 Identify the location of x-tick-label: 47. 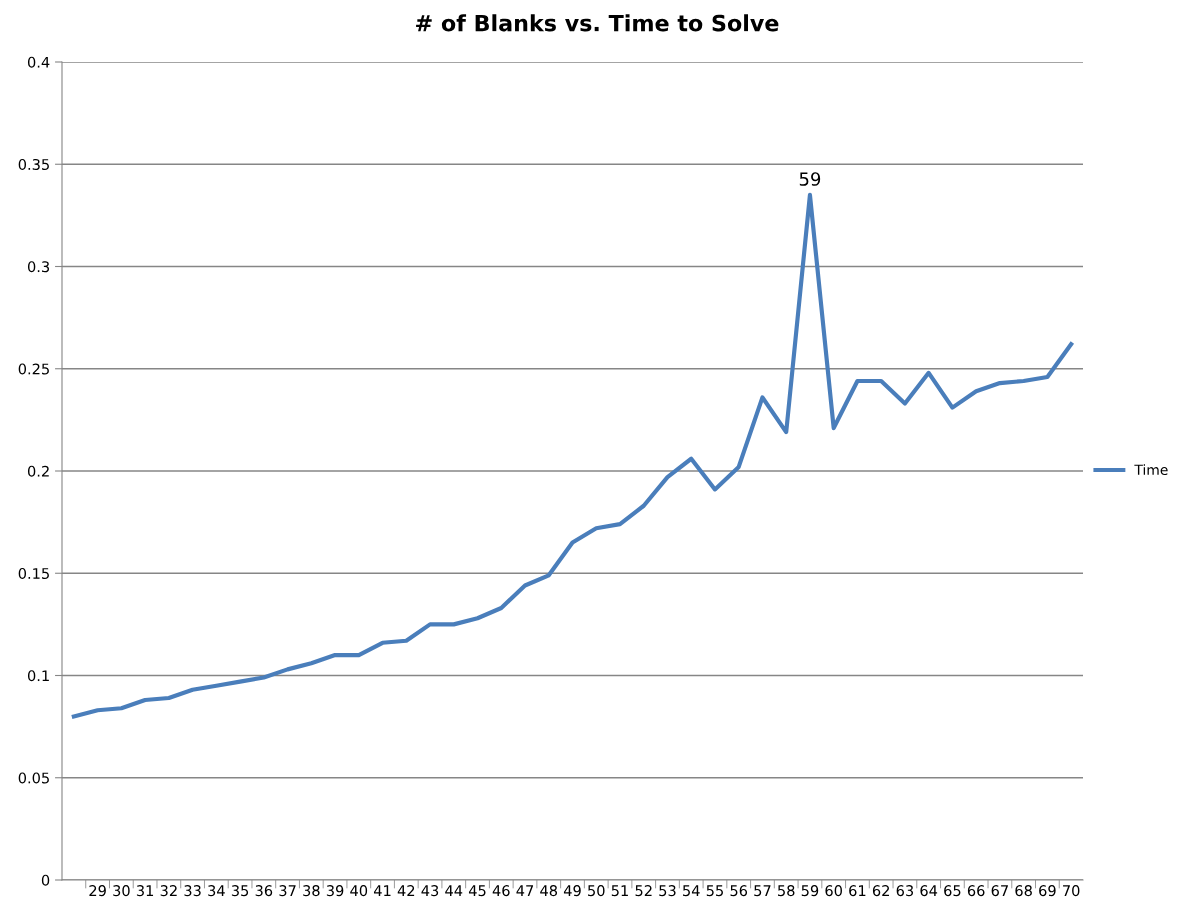
(525, 890).